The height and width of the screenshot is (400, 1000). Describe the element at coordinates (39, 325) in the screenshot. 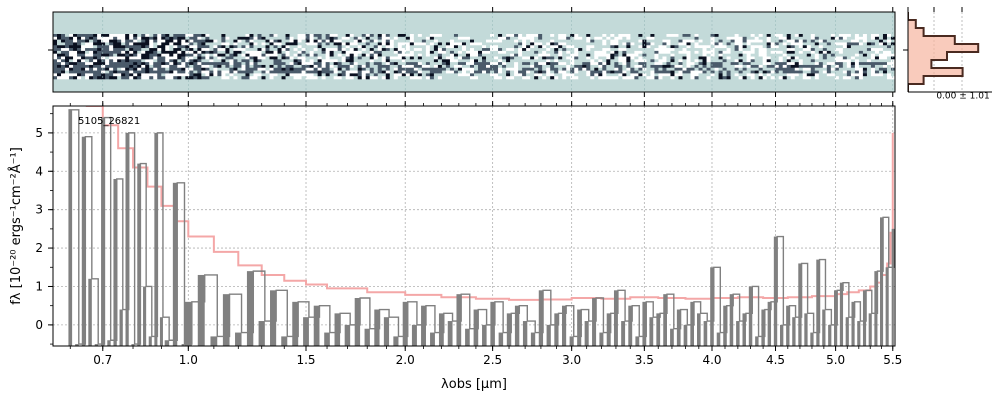

I see `y-tick-label: 0` at that location.